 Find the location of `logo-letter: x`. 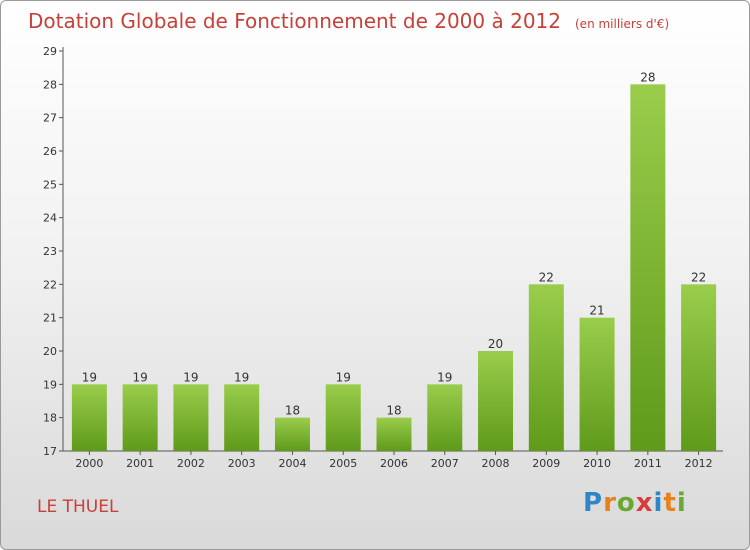

logo-letter: x is located at coordinates (644, 503).